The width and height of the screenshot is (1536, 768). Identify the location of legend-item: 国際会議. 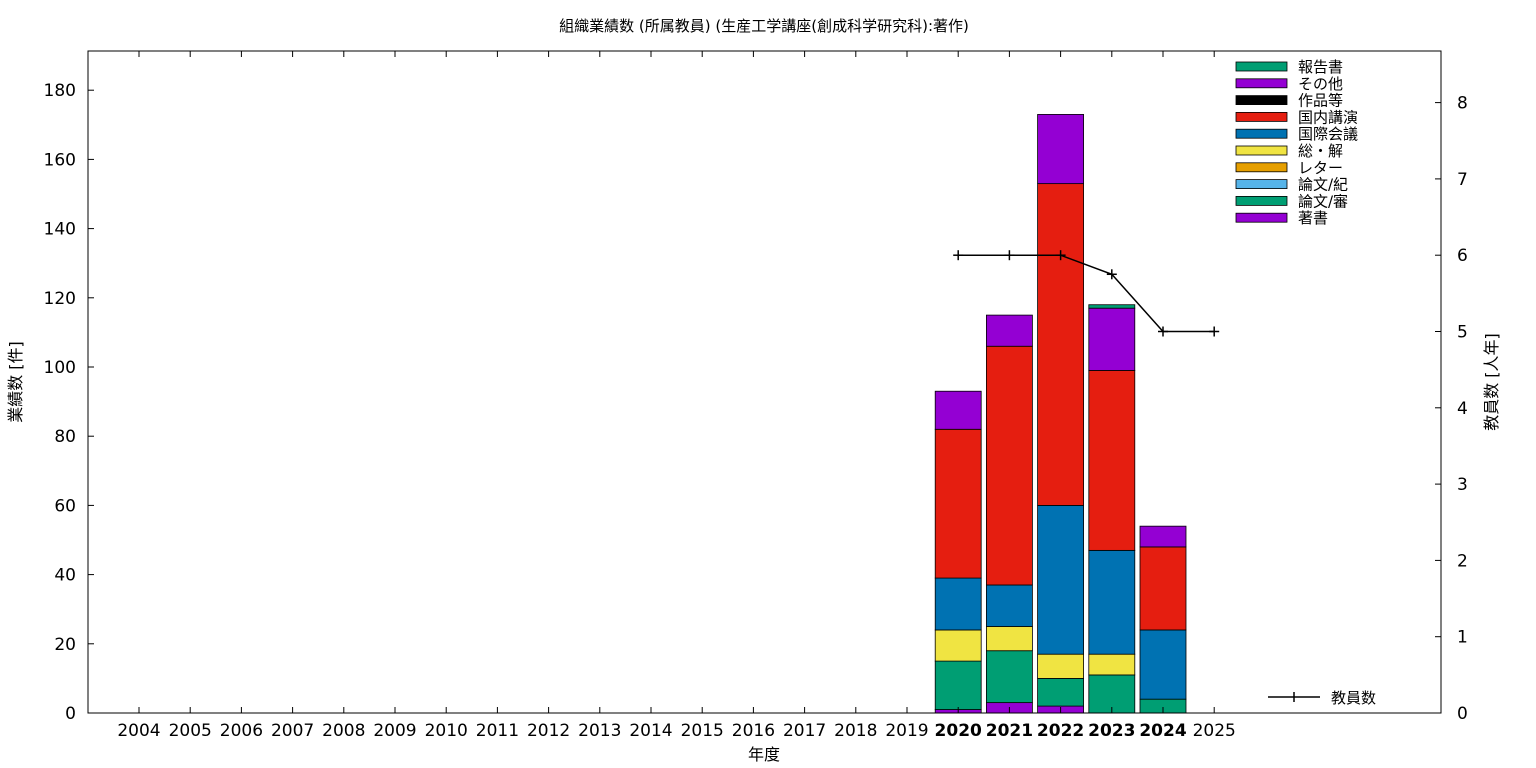
(1296, 134).